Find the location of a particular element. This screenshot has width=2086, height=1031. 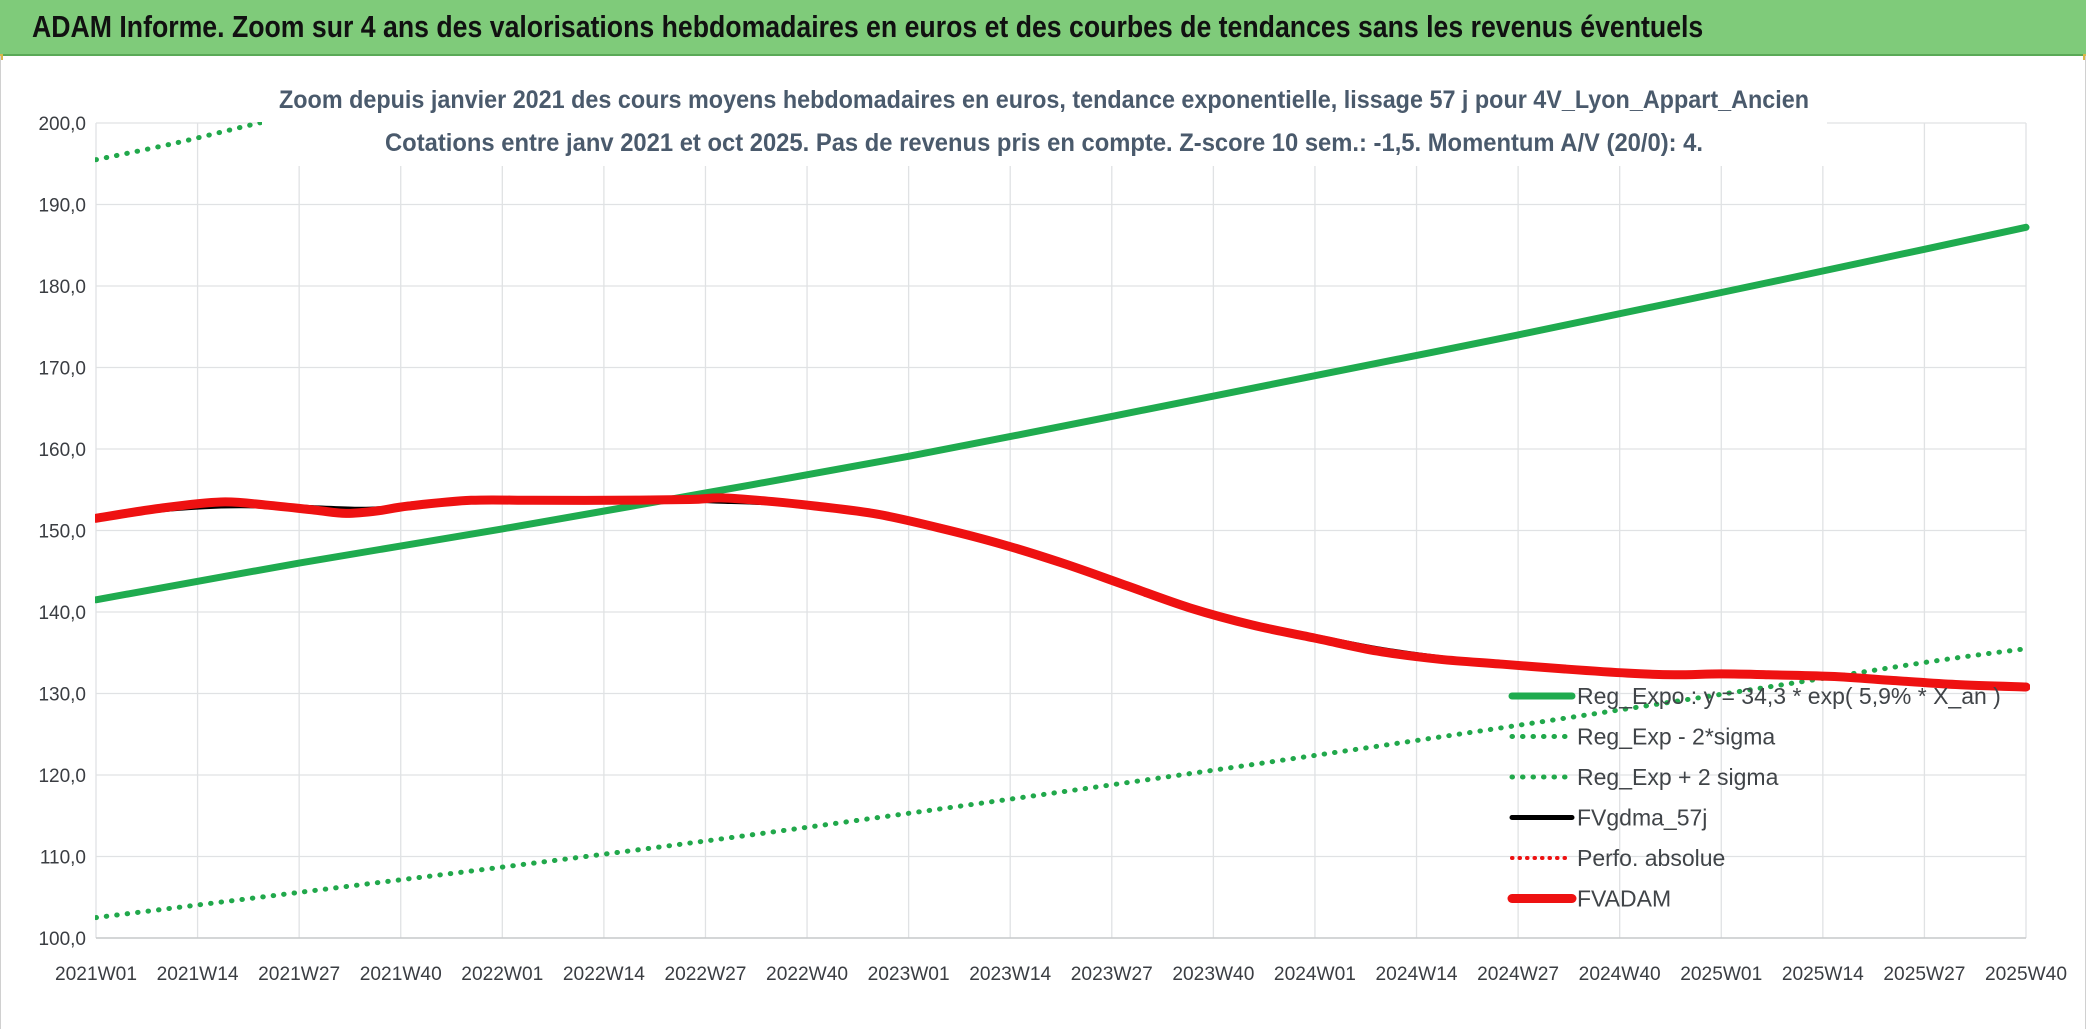

corner-marker-right is located at coordinates (2084, 57).